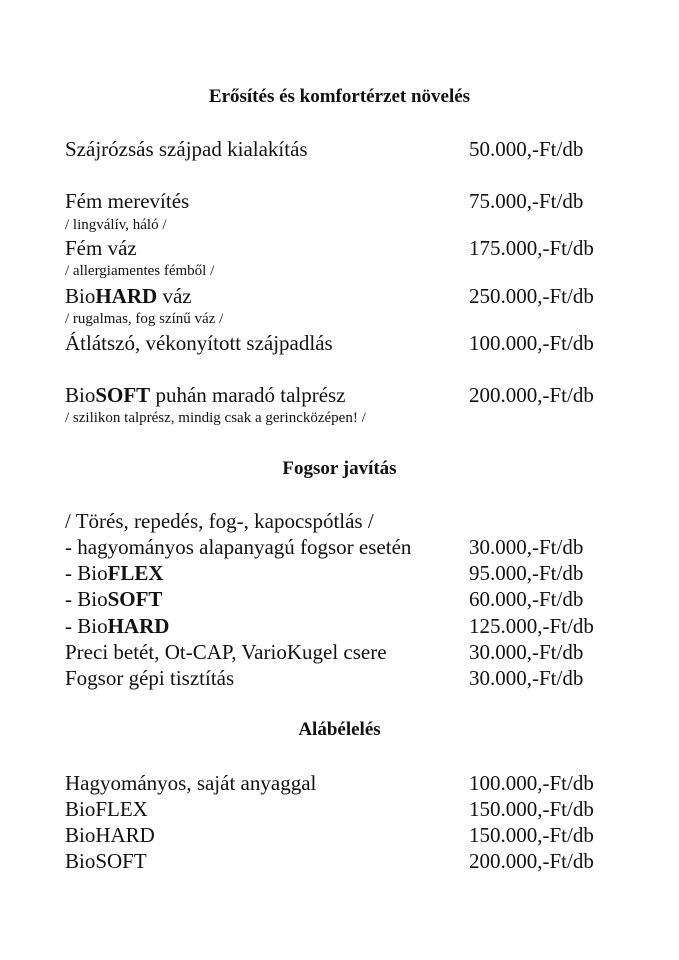 The width and height of the screenshot is (679, 960). I want to click on item-price: 50.000,-Ft/db, so click(526, 149).